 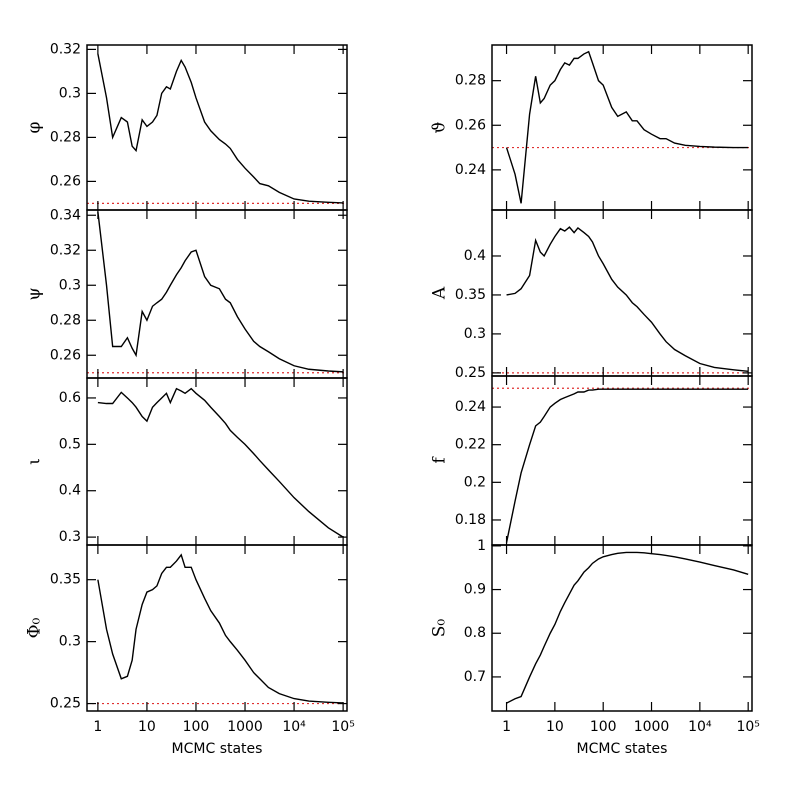 I want to click on y-axis-label: Φ₀, so click(x=35, y=627).